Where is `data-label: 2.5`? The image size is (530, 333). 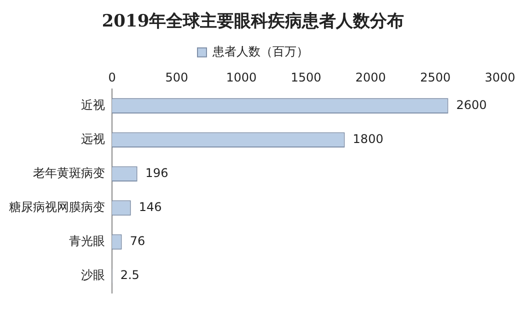
data-label: 2.5 is located at coordinates (130, 275).